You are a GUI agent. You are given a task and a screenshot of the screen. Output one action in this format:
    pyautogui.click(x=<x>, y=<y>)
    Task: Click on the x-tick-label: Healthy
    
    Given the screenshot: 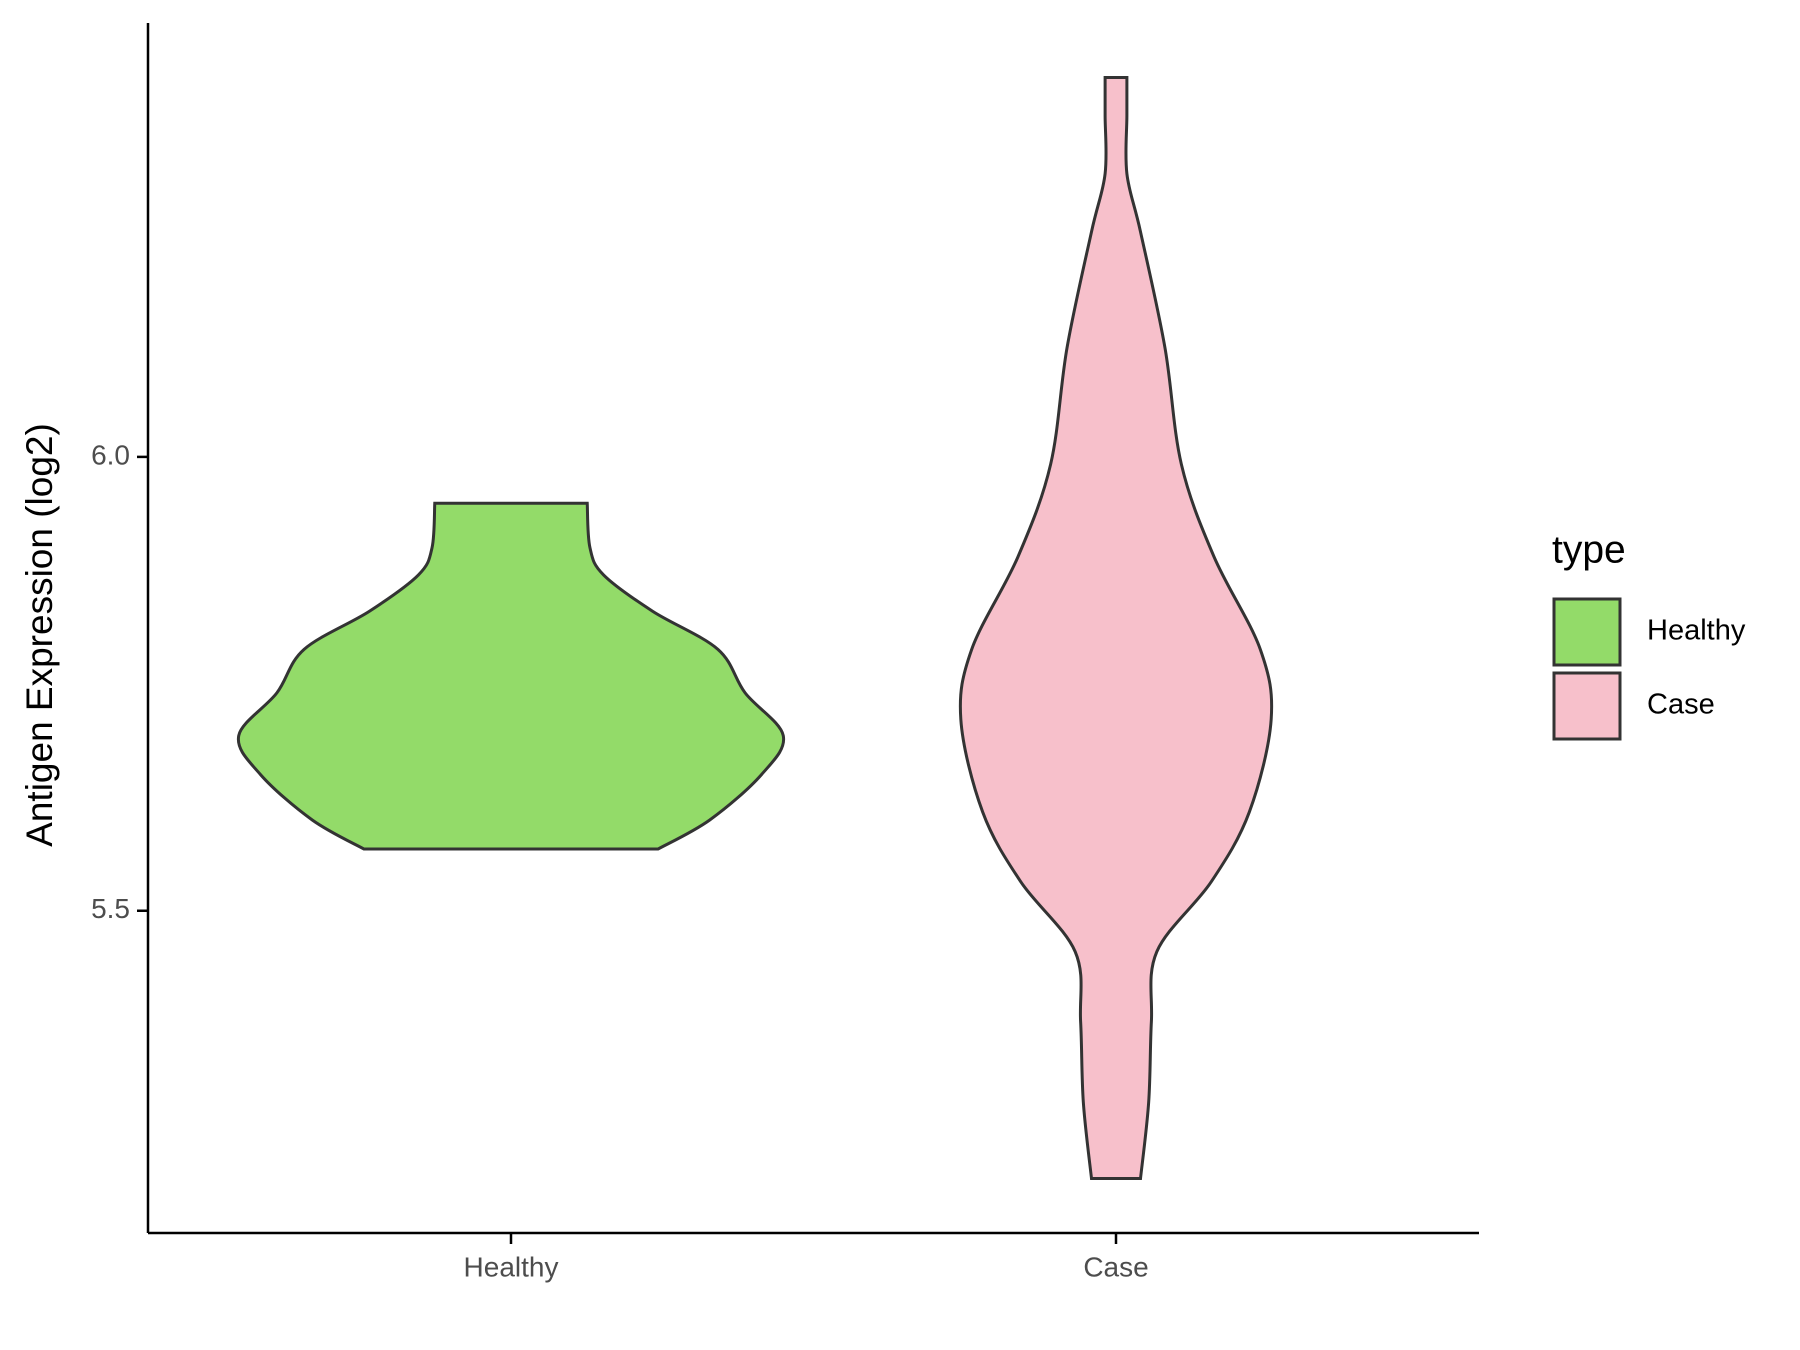 What is the action you would take?
    pyautogui.click(x=511, y=1266)
    